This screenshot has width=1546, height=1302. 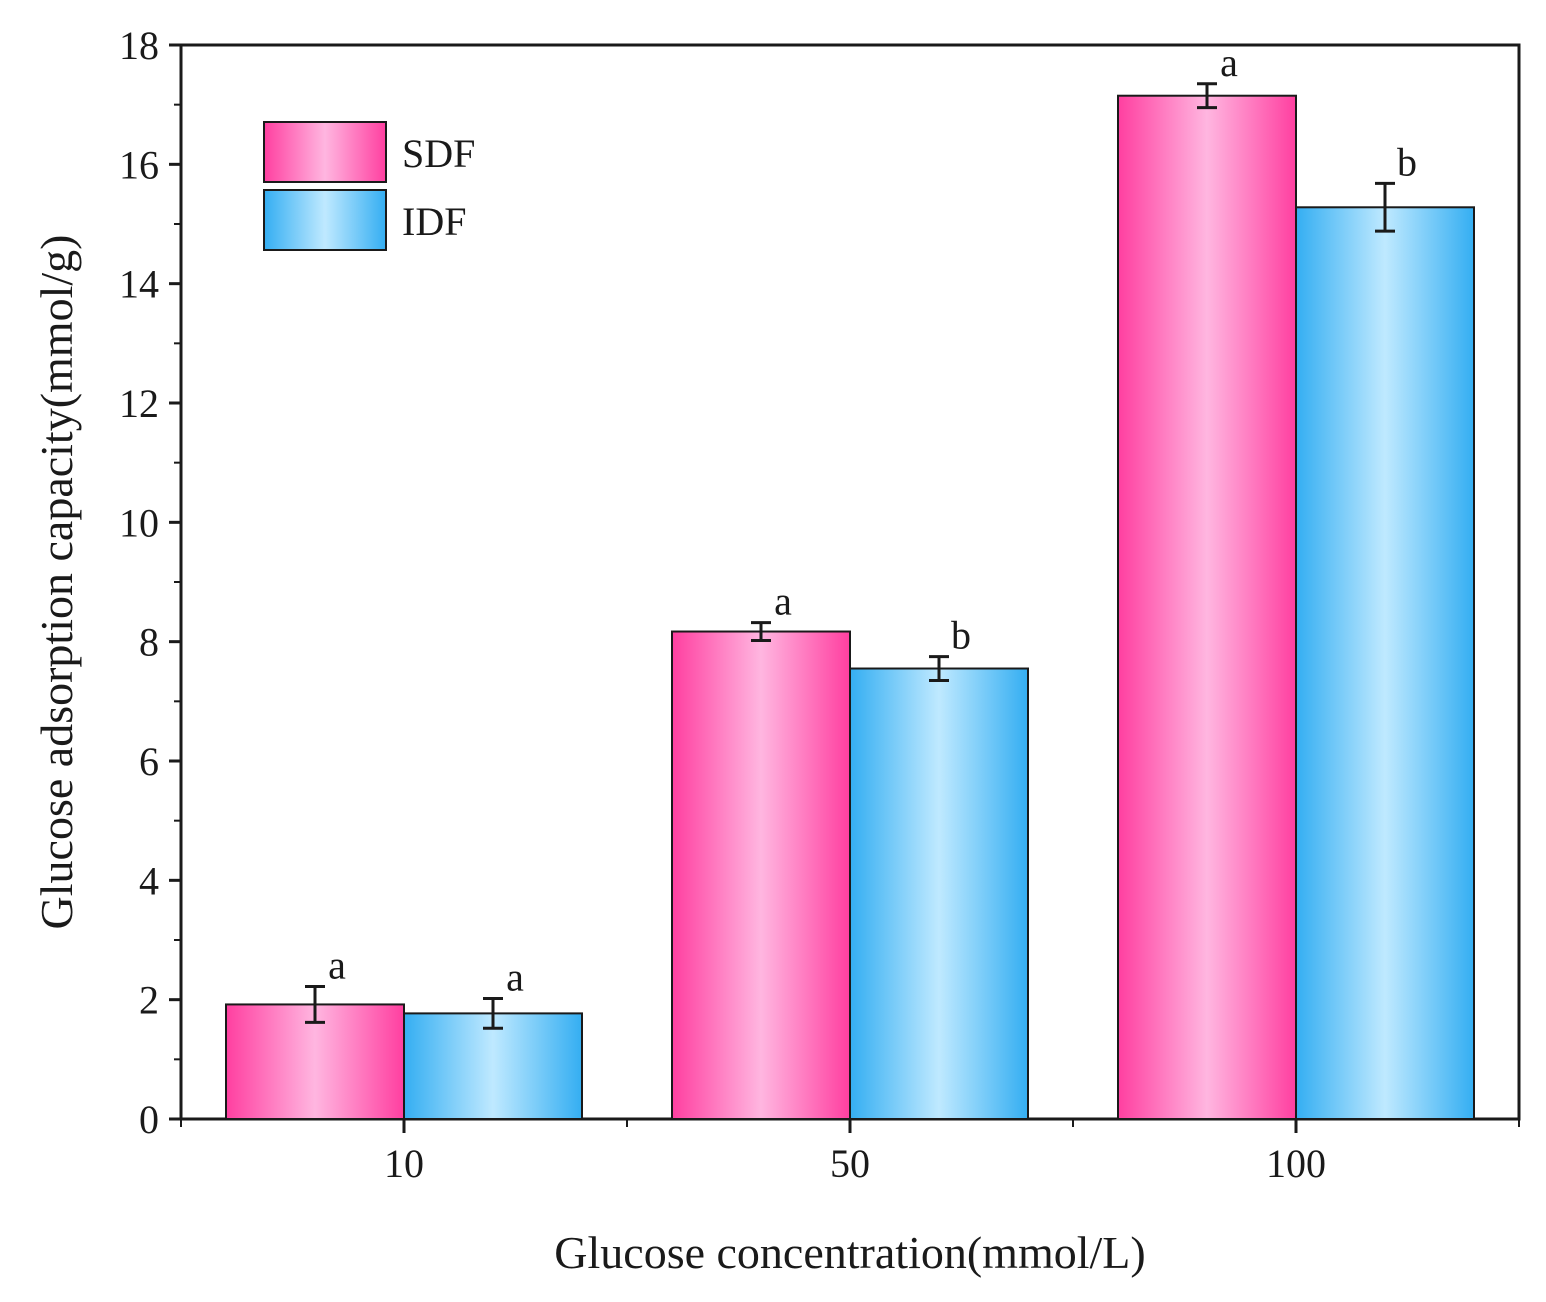 What do you see at coordinates (139, 522) in the screenshot?
I see `y-tick-label: 10` at bounding box center [139, 522].